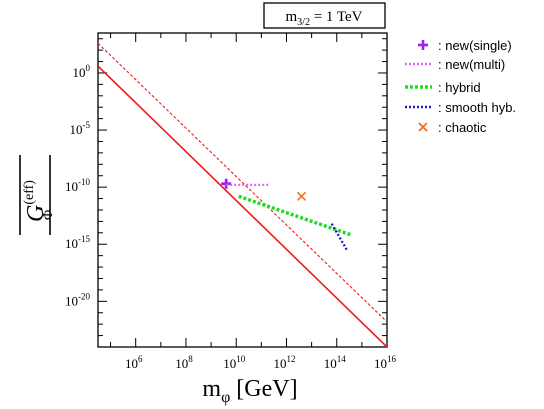  Describe the element at coordinates (82, 71) in the screenshot. I see `y-tick-label: 10⁰` at that location.